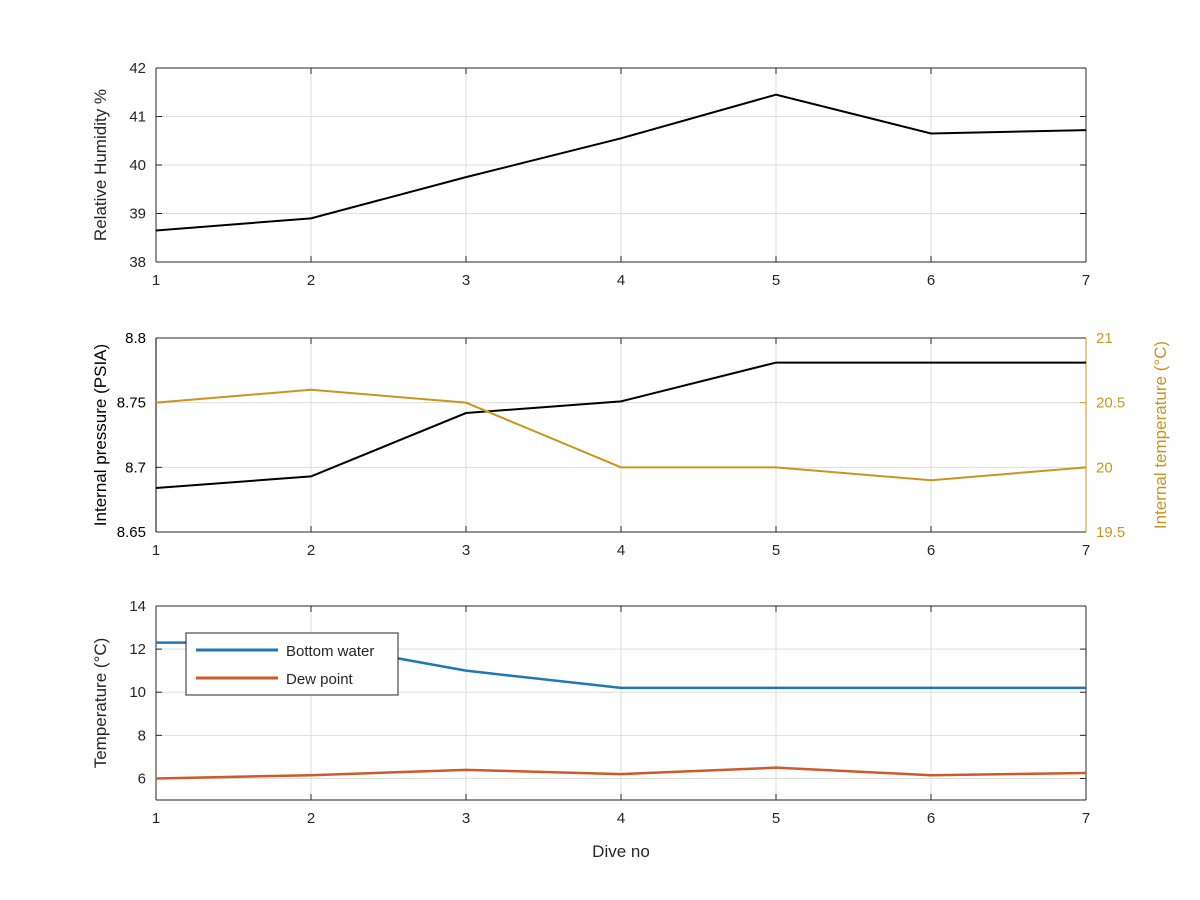  I want to click on y-tick-label: 8.8, so click(135, 338).